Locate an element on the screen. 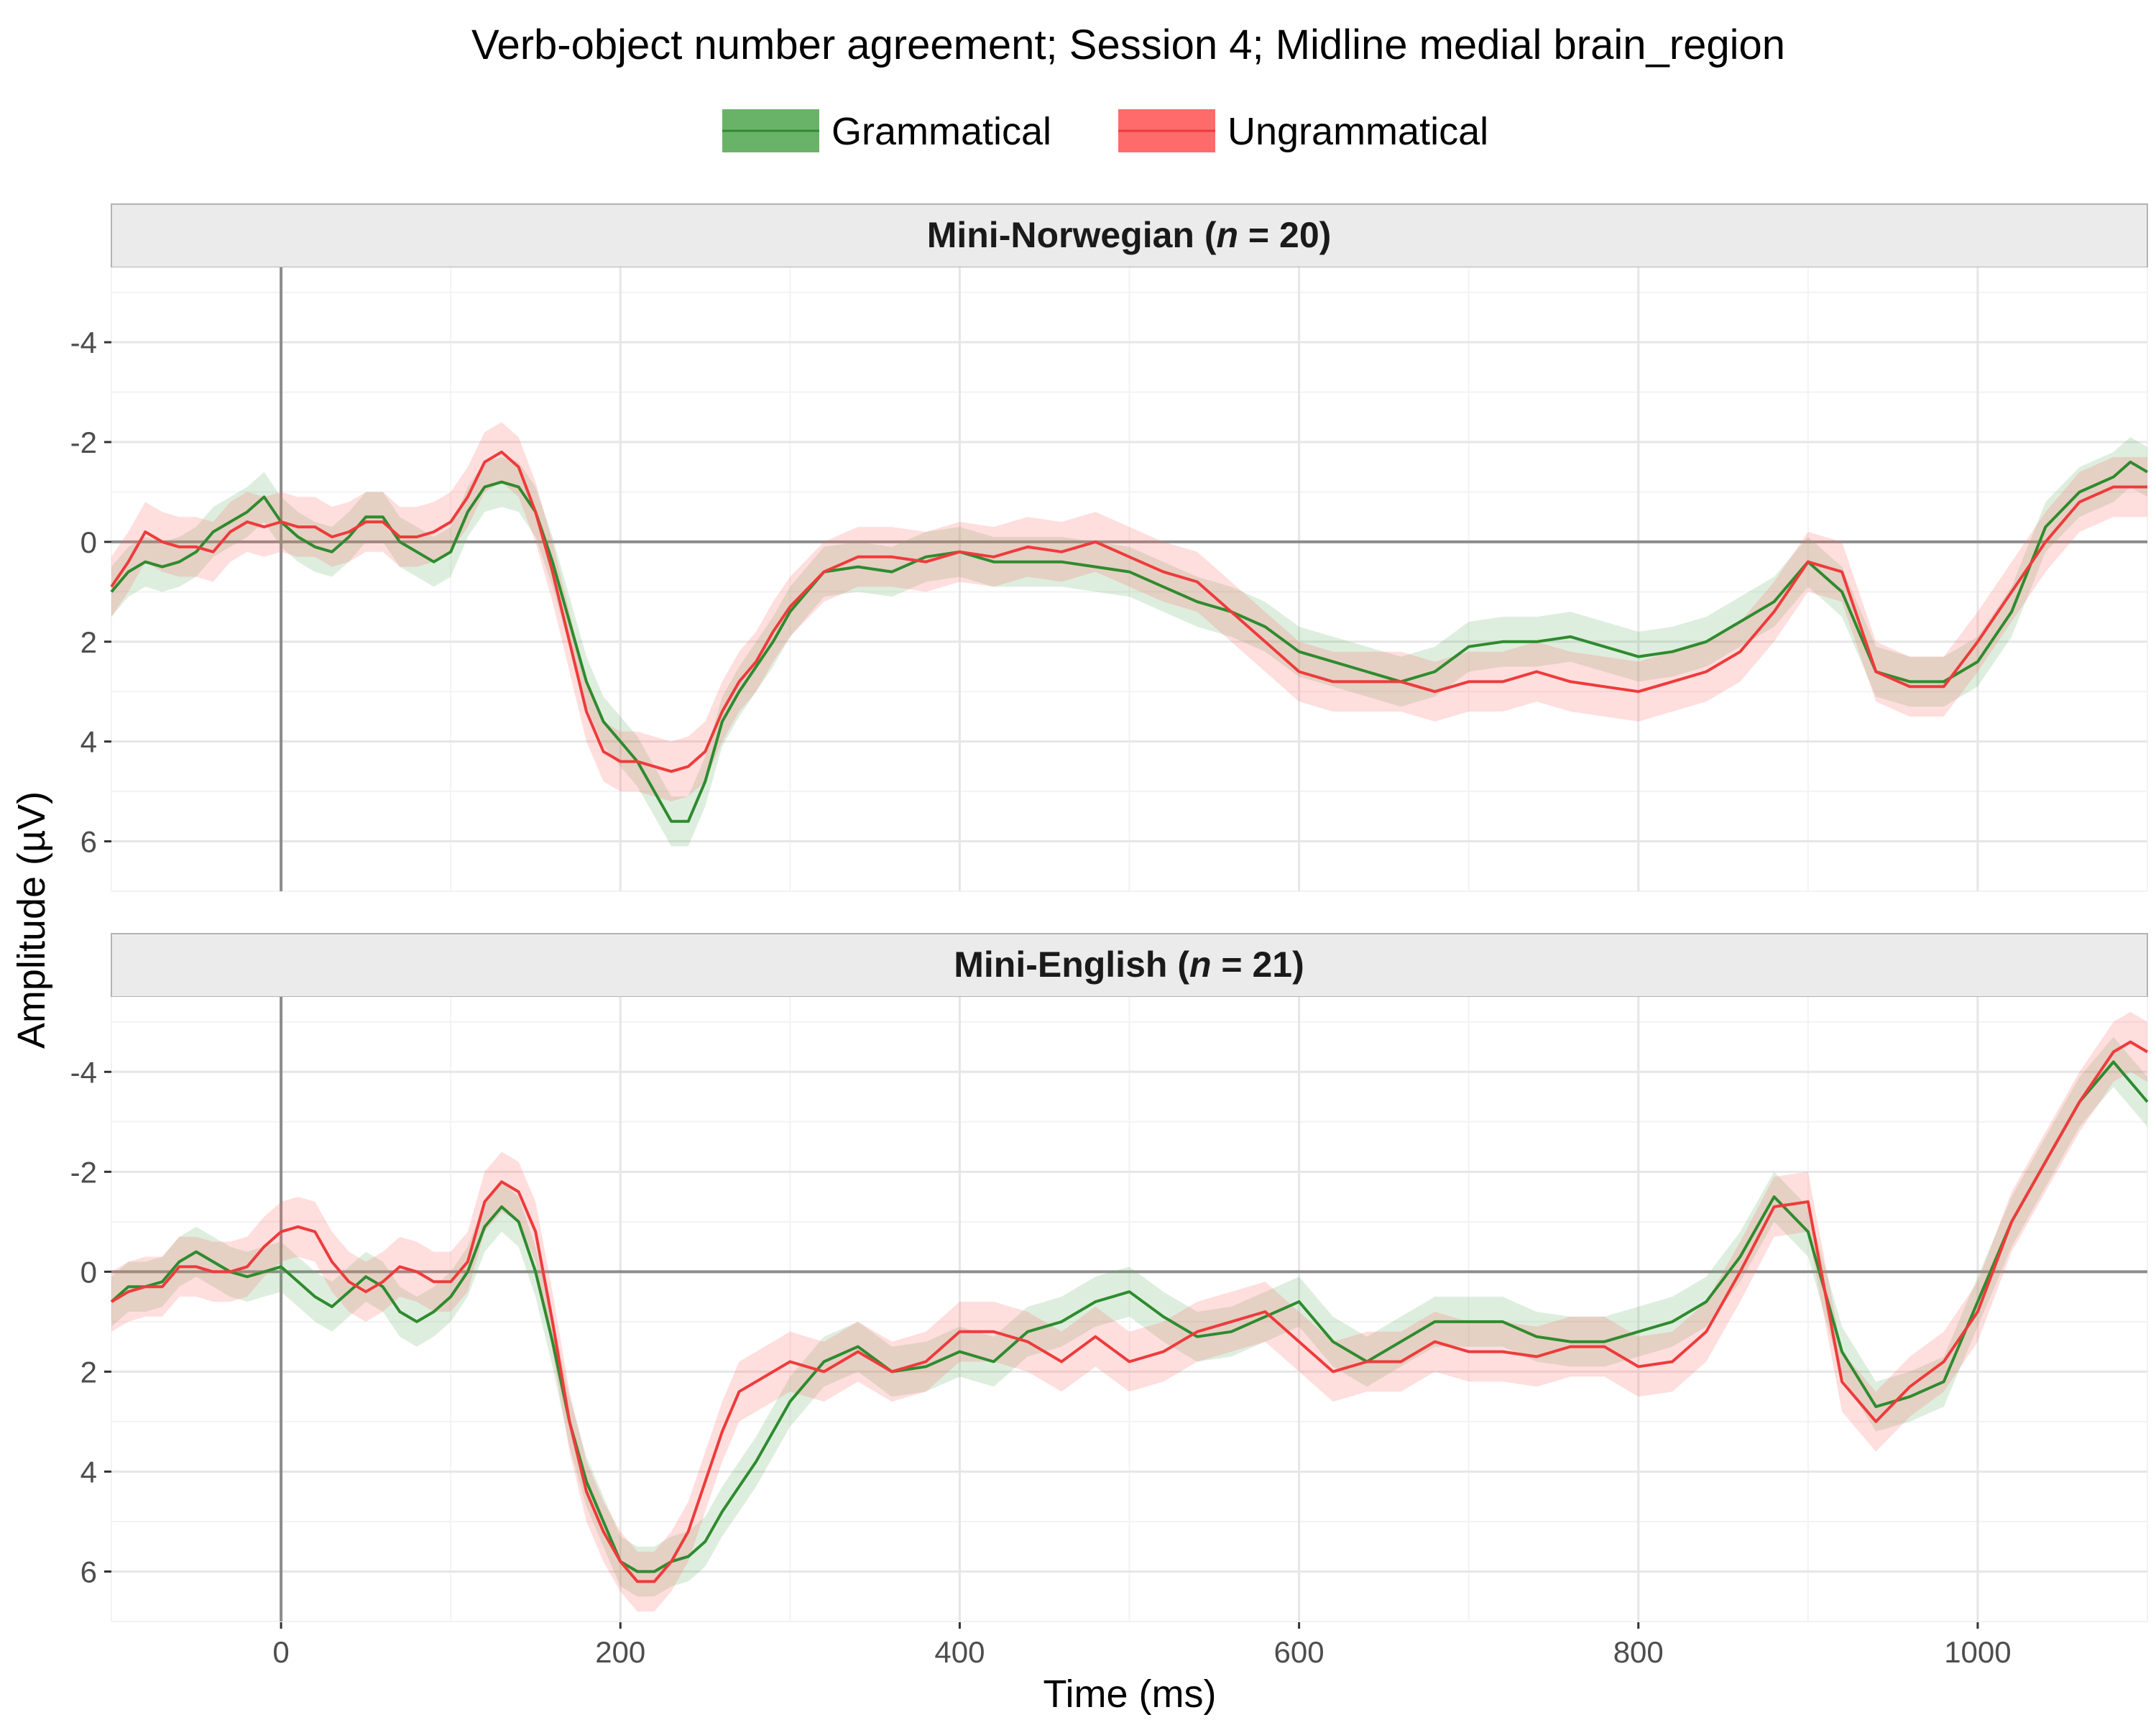  x-tick-label: 0 is located at coordinates (280, 1652).